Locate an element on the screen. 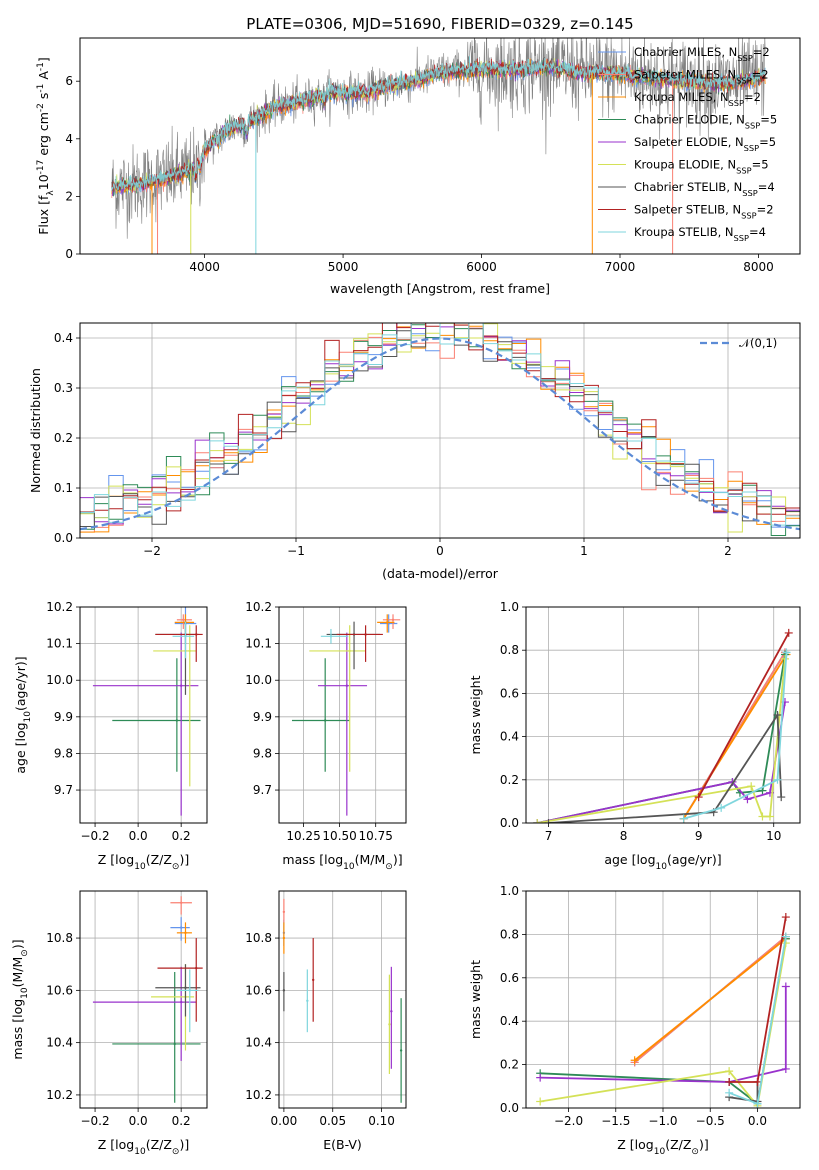  mass-vs-Z-y-tick-label: 10.6 is located at coordinates (59, 990).